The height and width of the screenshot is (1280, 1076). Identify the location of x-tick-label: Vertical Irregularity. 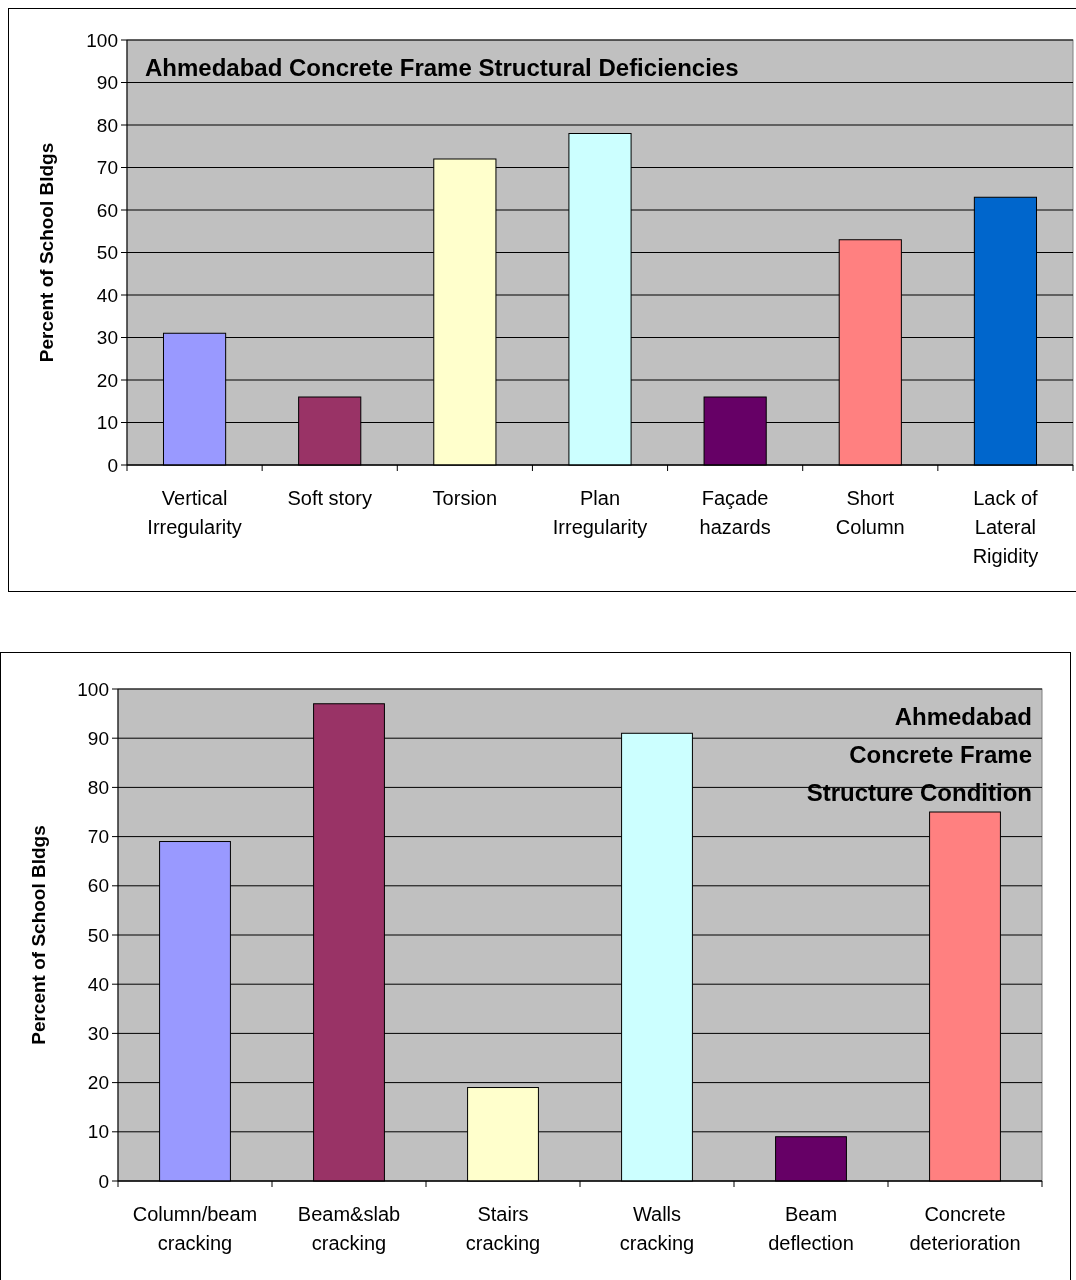
(194, 512).